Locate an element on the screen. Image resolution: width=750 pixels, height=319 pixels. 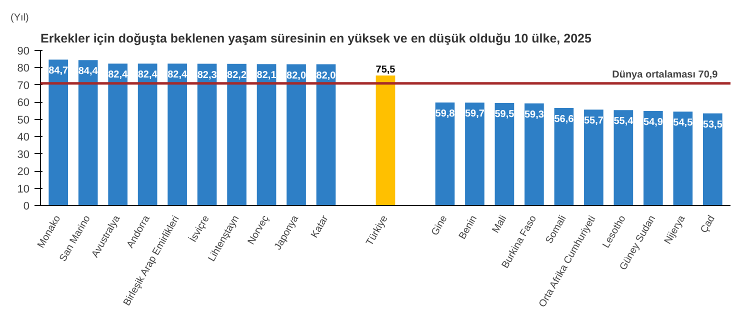
data-label: 53,5 is located at coordinates (712, 124).